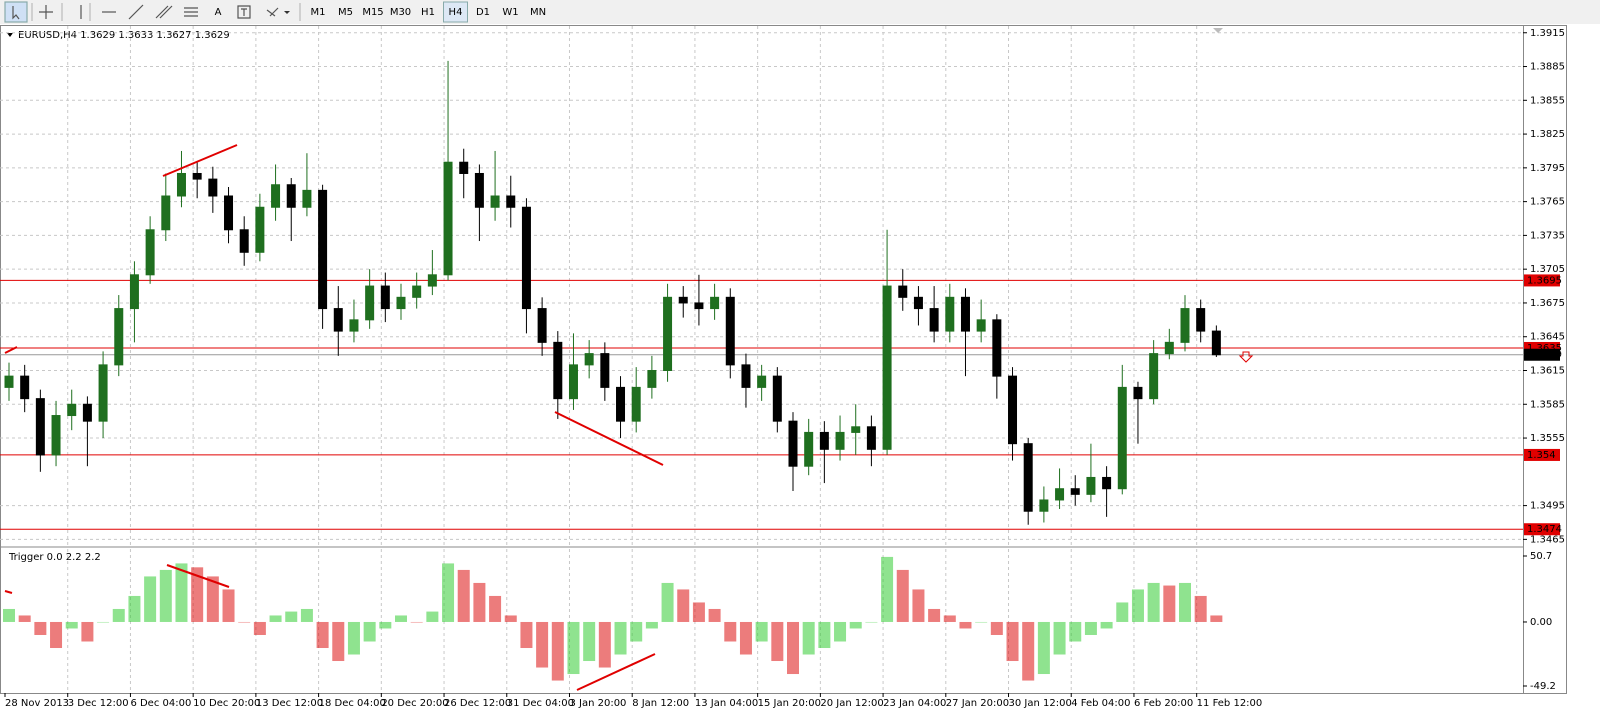 The image size is (1600, 726). I want to click on period-button: M5, so click(345, 12).